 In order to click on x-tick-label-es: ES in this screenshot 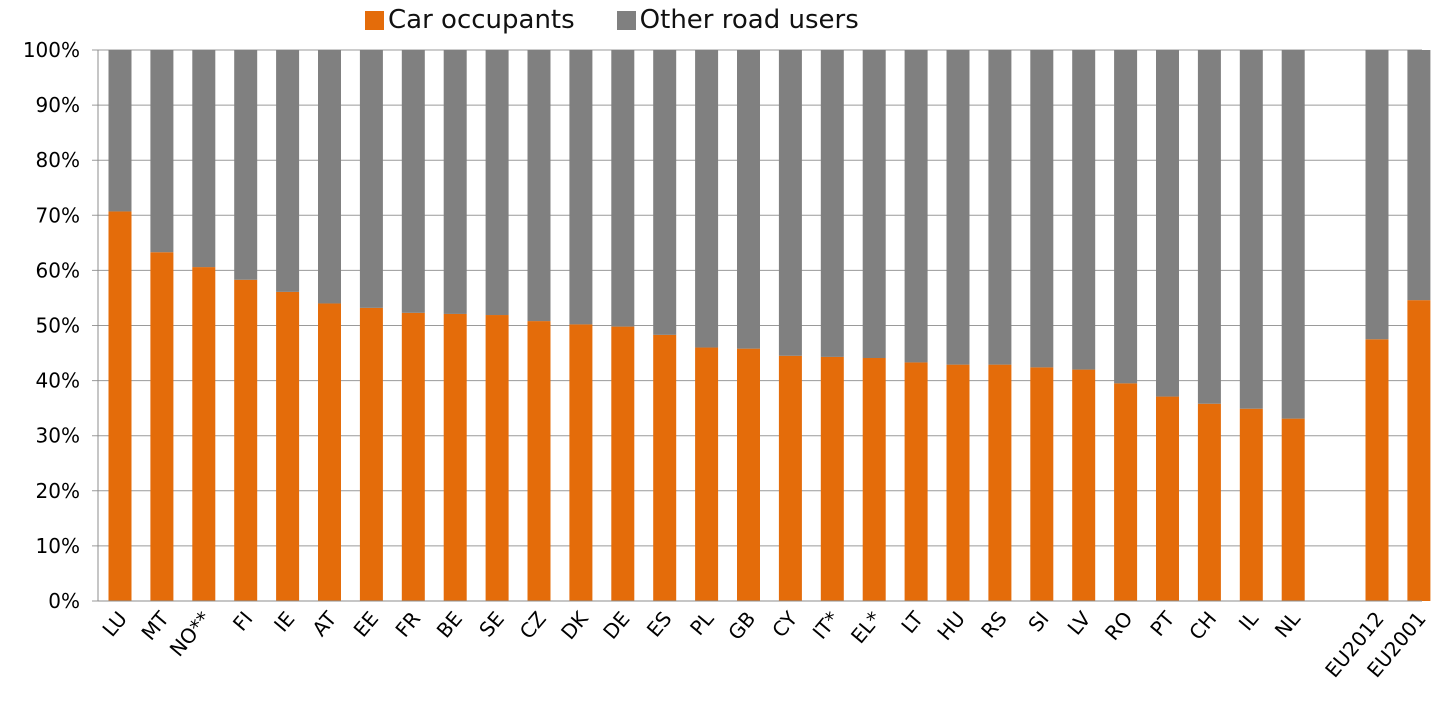, I will do `click(659, 624)`.